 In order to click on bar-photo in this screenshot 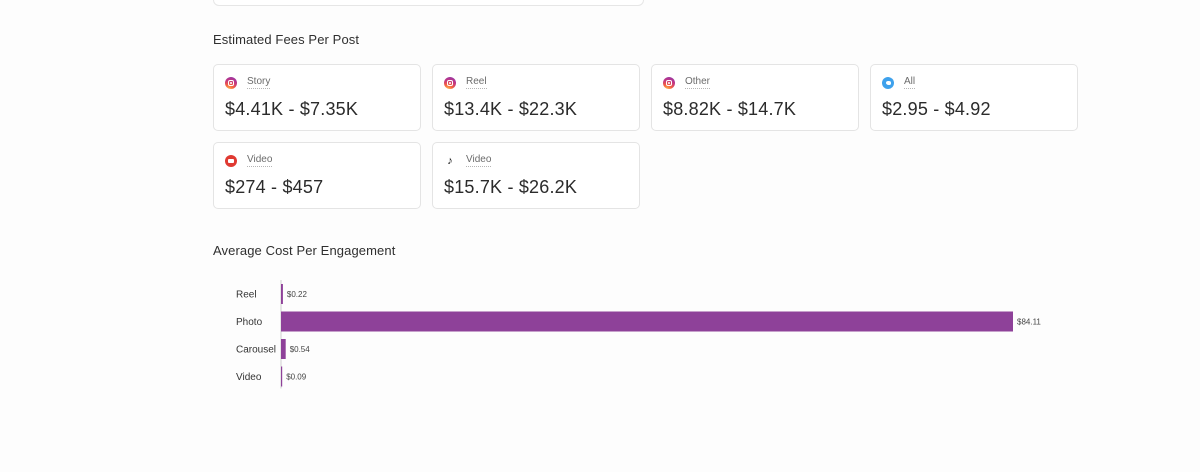, I will do `click(647, 321)`.